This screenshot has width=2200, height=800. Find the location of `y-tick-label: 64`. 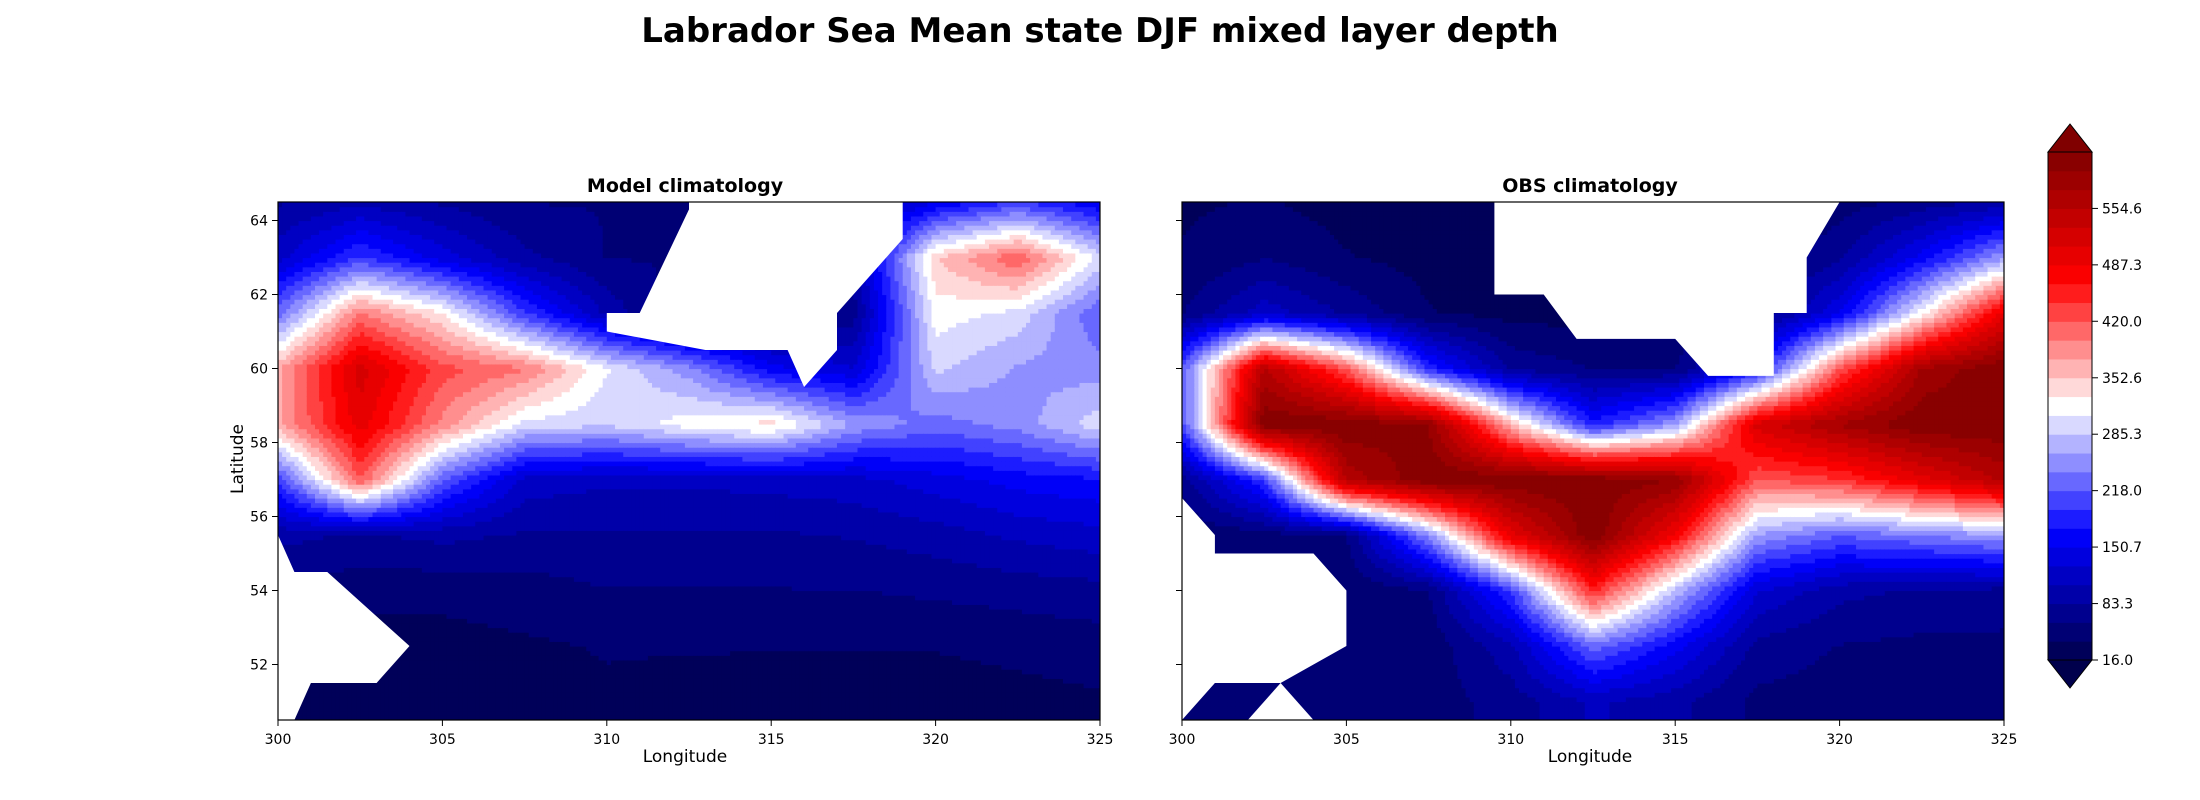

y-tick-label: 64 is located at coordinates (259, 222).